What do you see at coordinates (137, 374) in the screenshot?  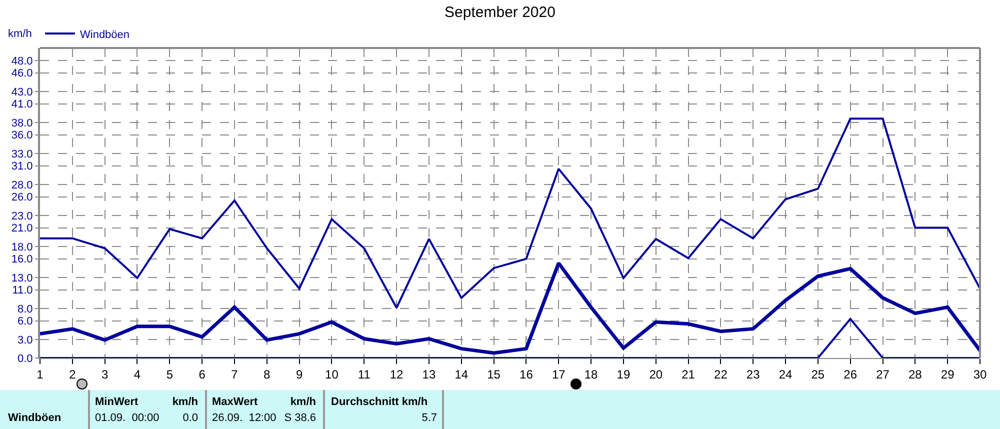 I see `x-tick-label: 4` at bounding box center [137, 374].